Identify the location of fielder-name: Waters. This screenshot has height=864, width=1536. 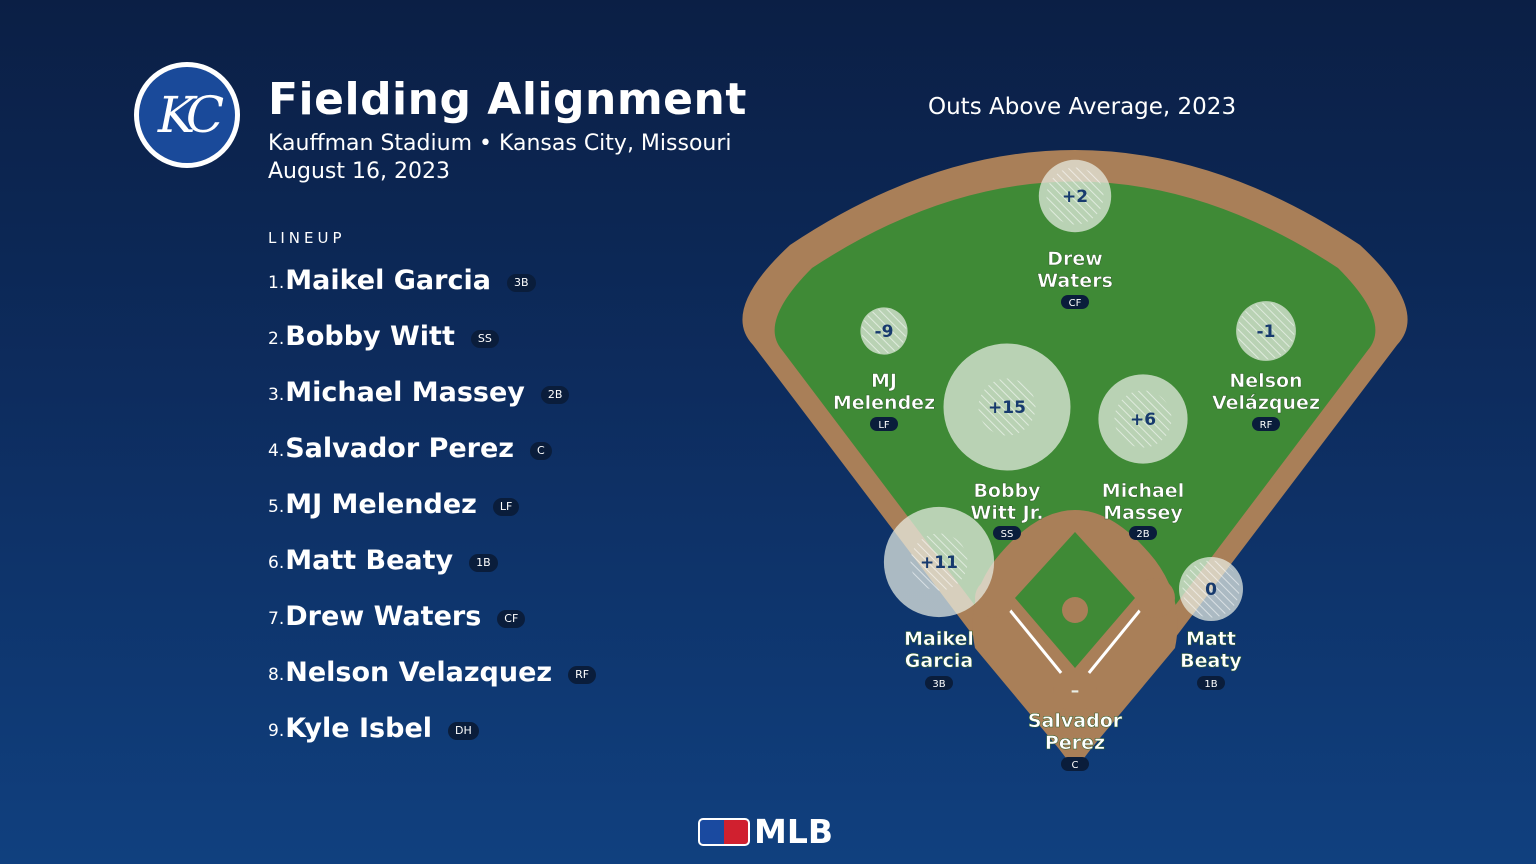
(1075, 281).